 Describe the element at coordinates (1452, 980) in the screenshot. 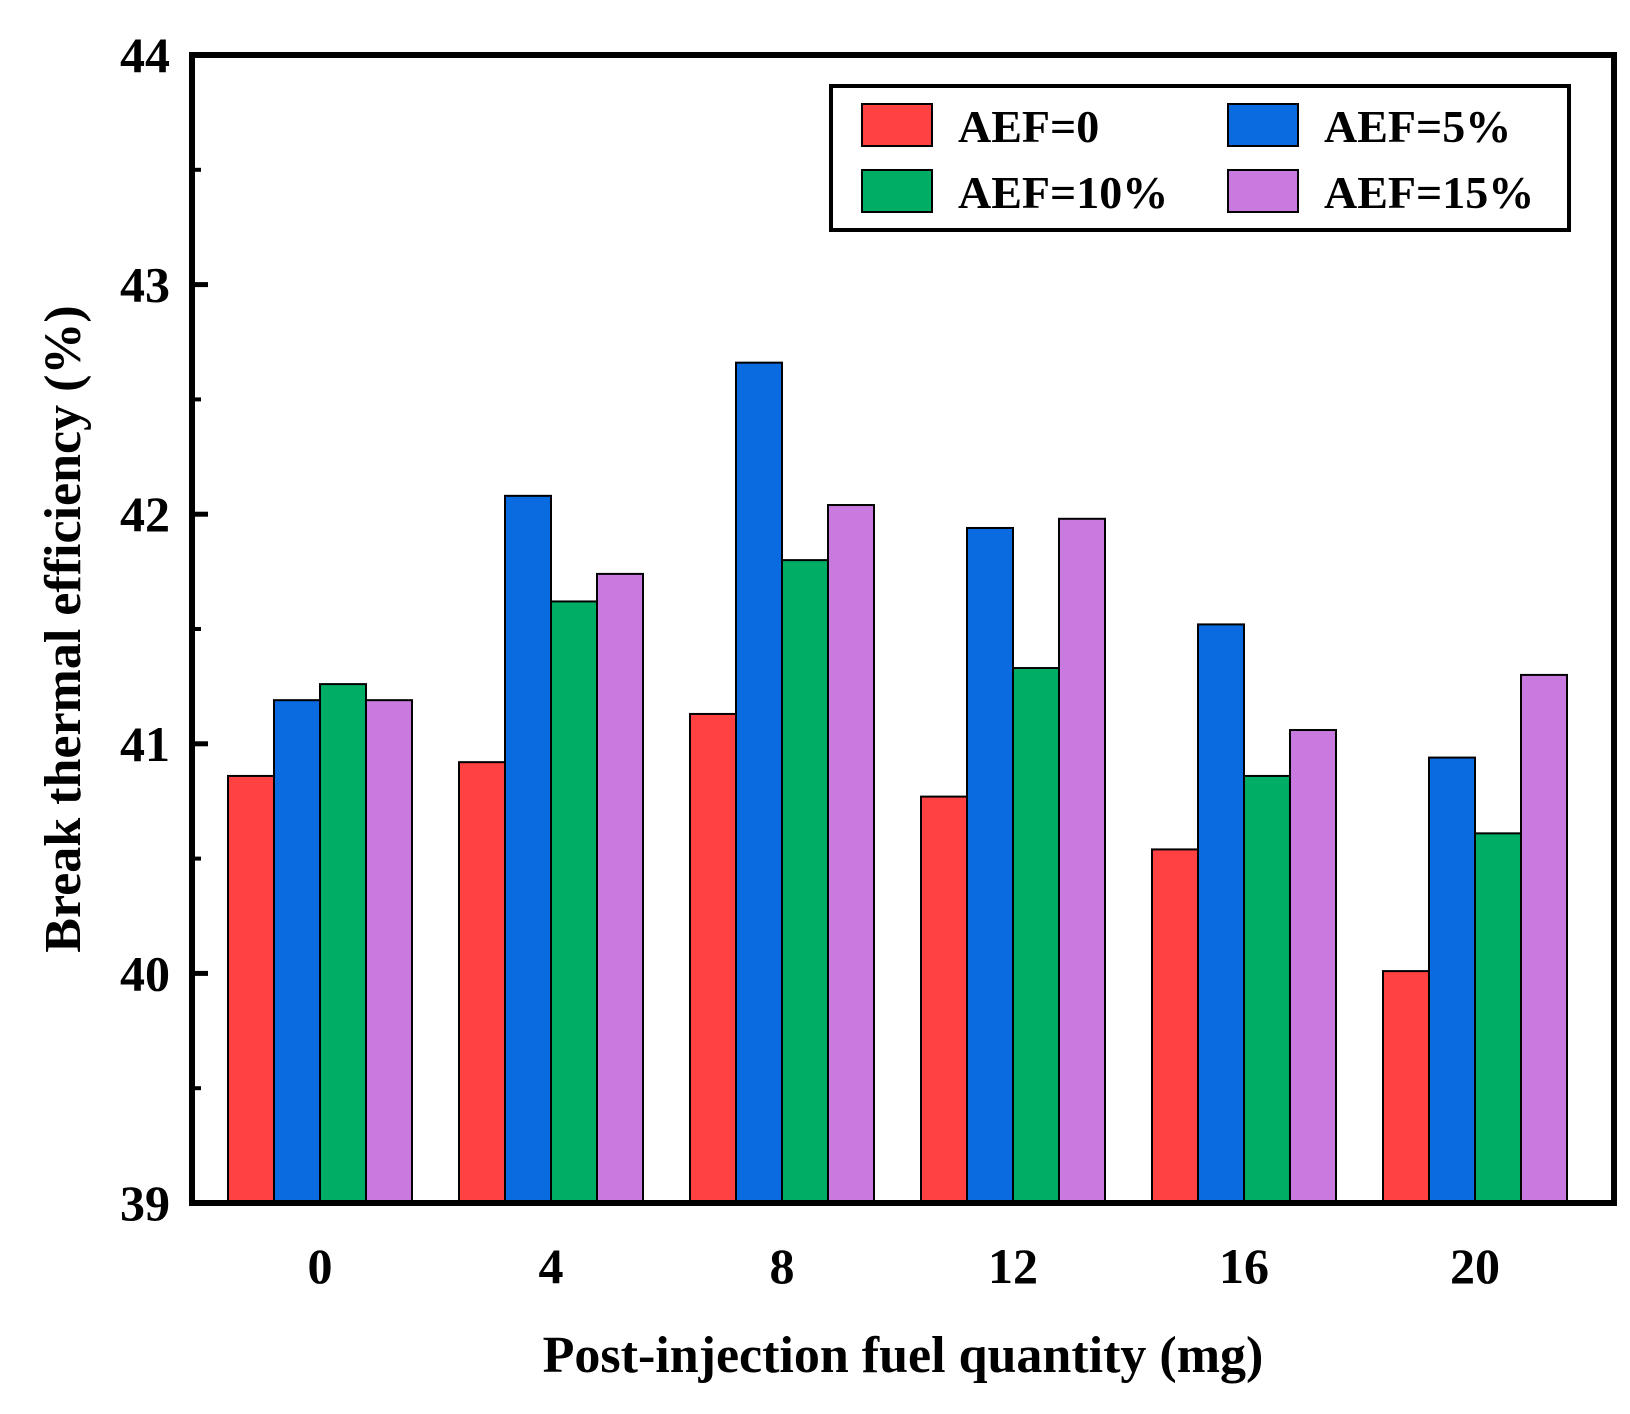

I see `bar-AEF=5%-20` at that location.